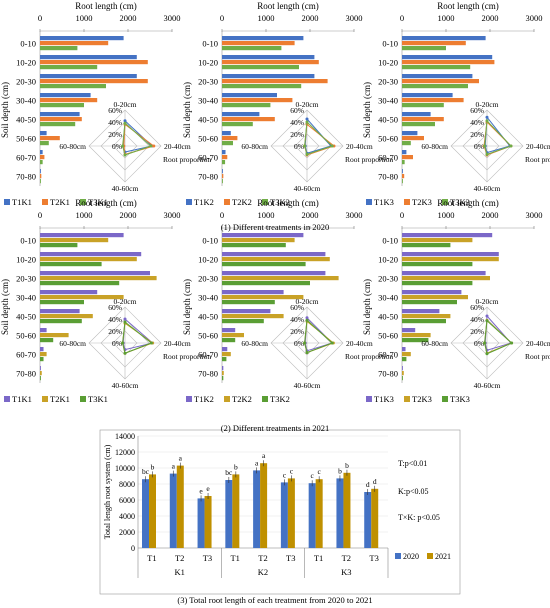 The image size is (550, 608). What do you see at coordinates (241, 114) in the screenshot?
I see `p2-bar-t1k2` at bounding box center [241, 114].